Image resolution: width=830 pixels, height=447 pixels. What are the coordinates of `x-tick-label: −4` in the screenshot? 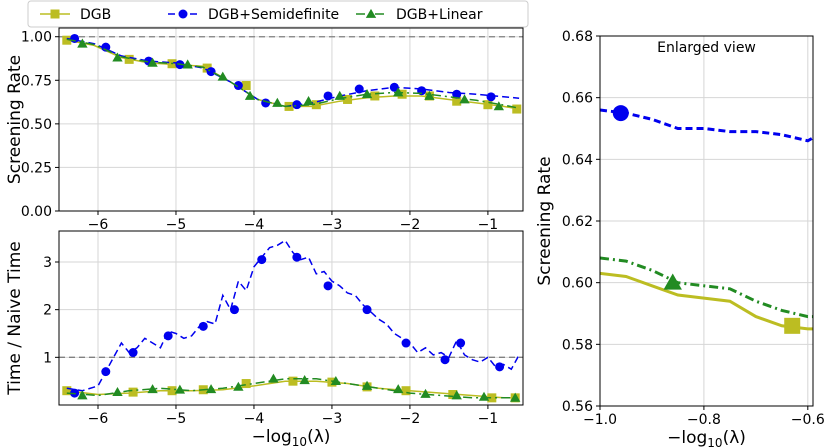 It's located at (254, 419).